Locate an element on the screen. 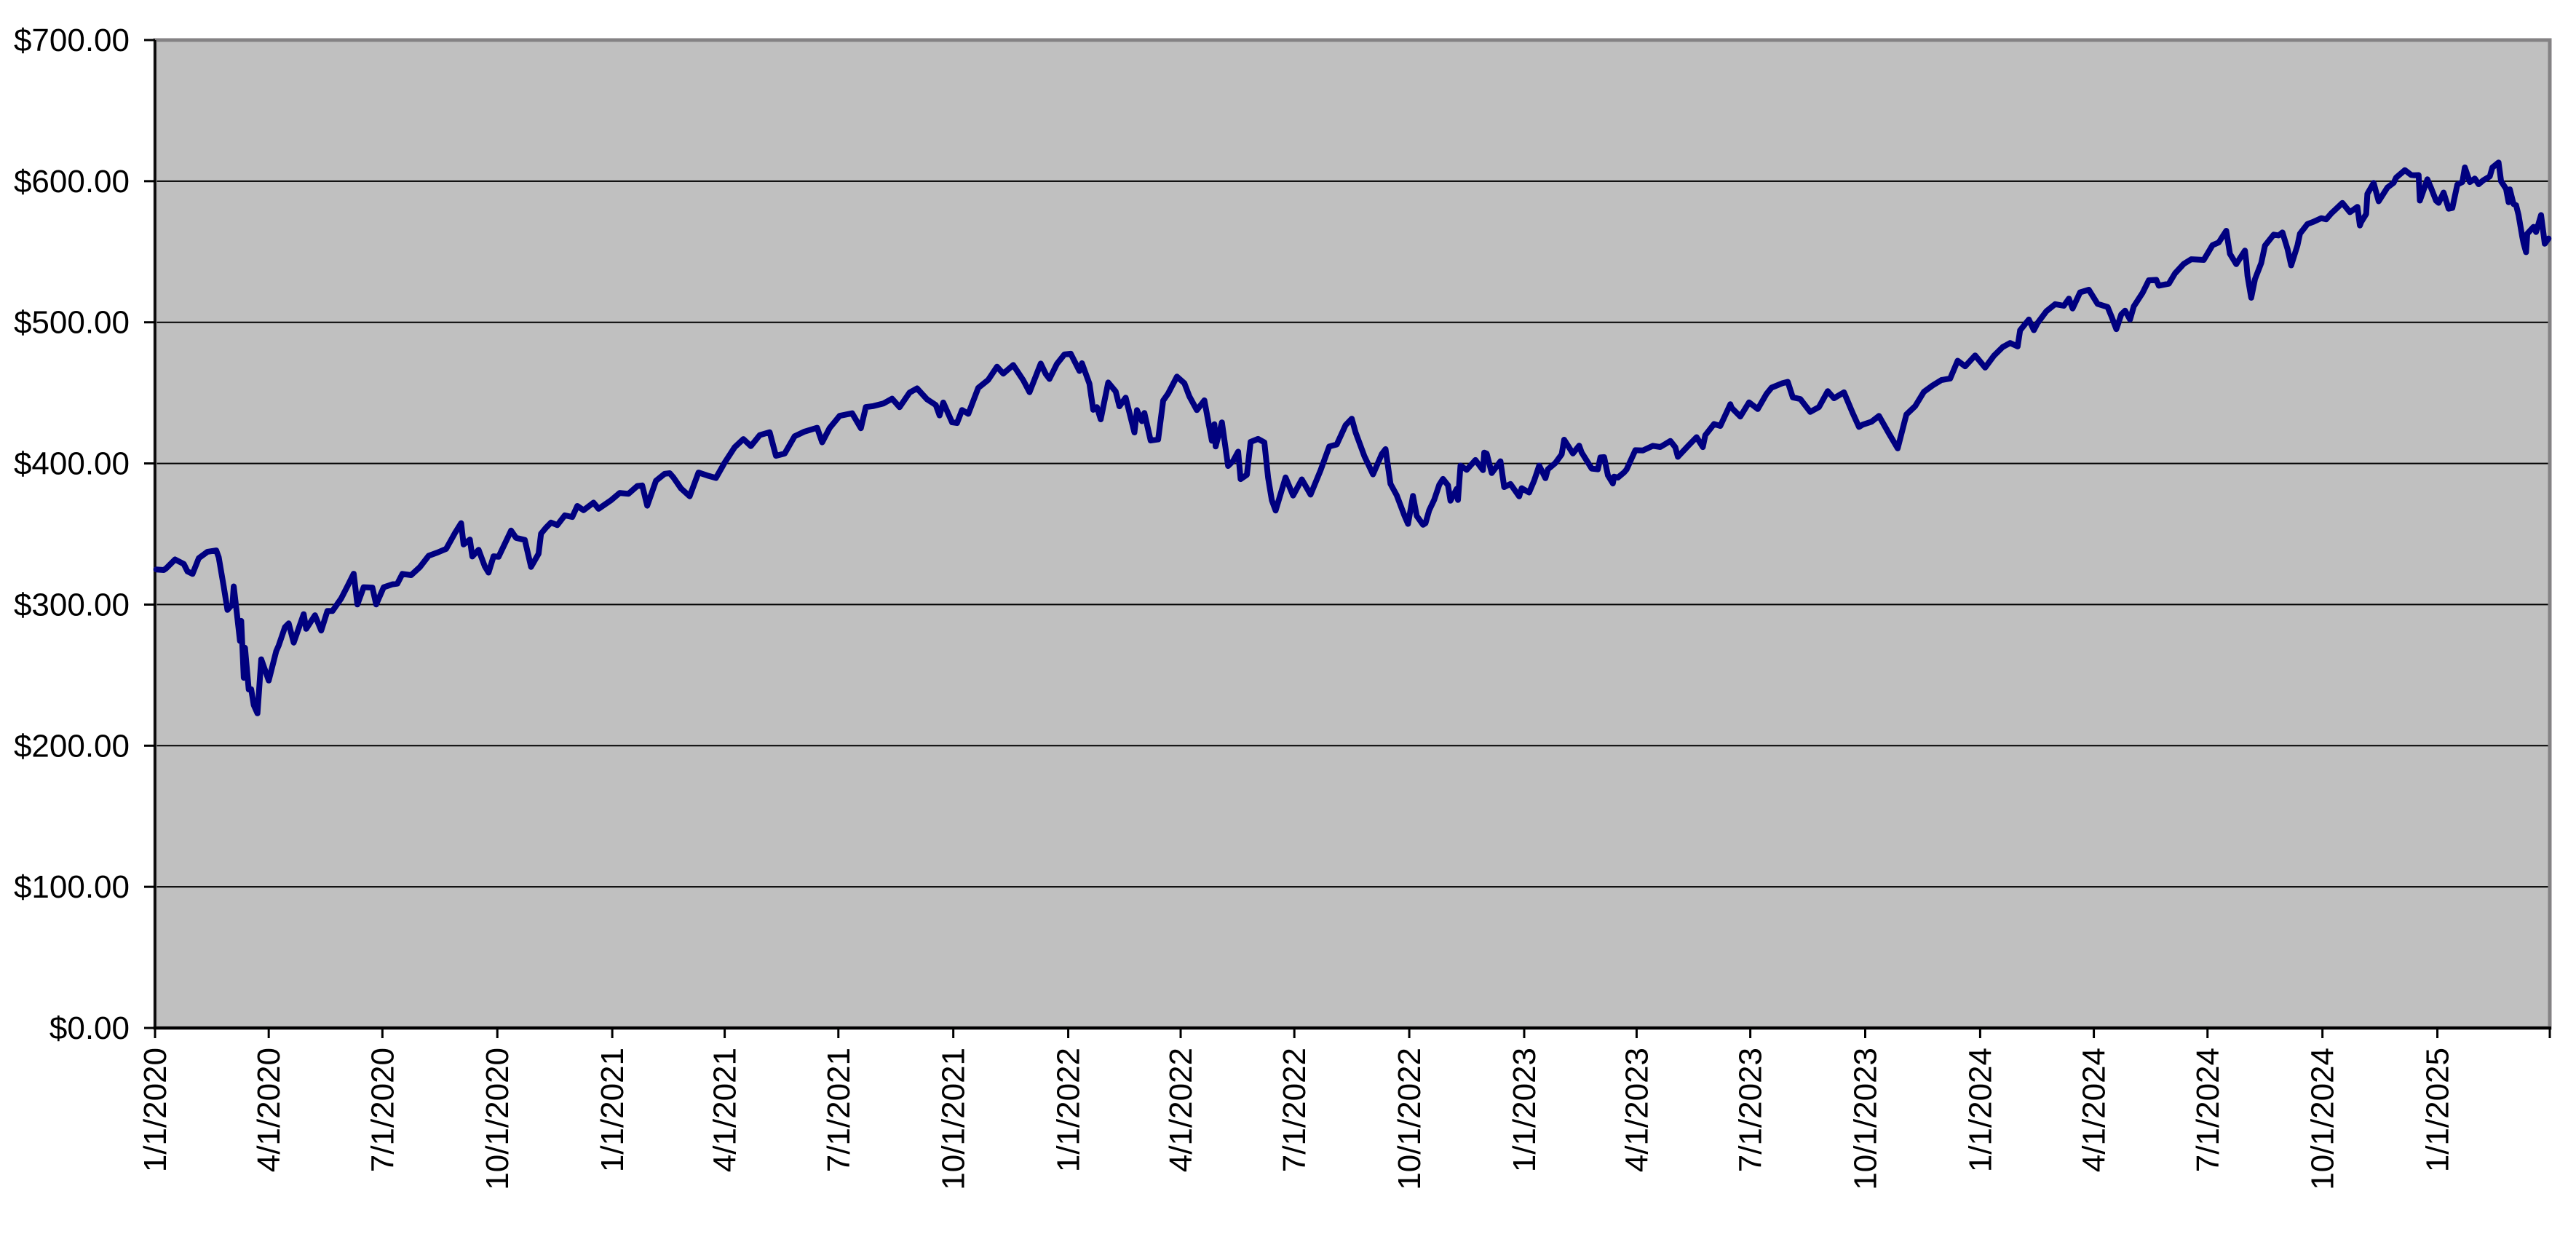  x-axis-tick-label: 7/1/2023 is located at coordinates (1751, 1110).